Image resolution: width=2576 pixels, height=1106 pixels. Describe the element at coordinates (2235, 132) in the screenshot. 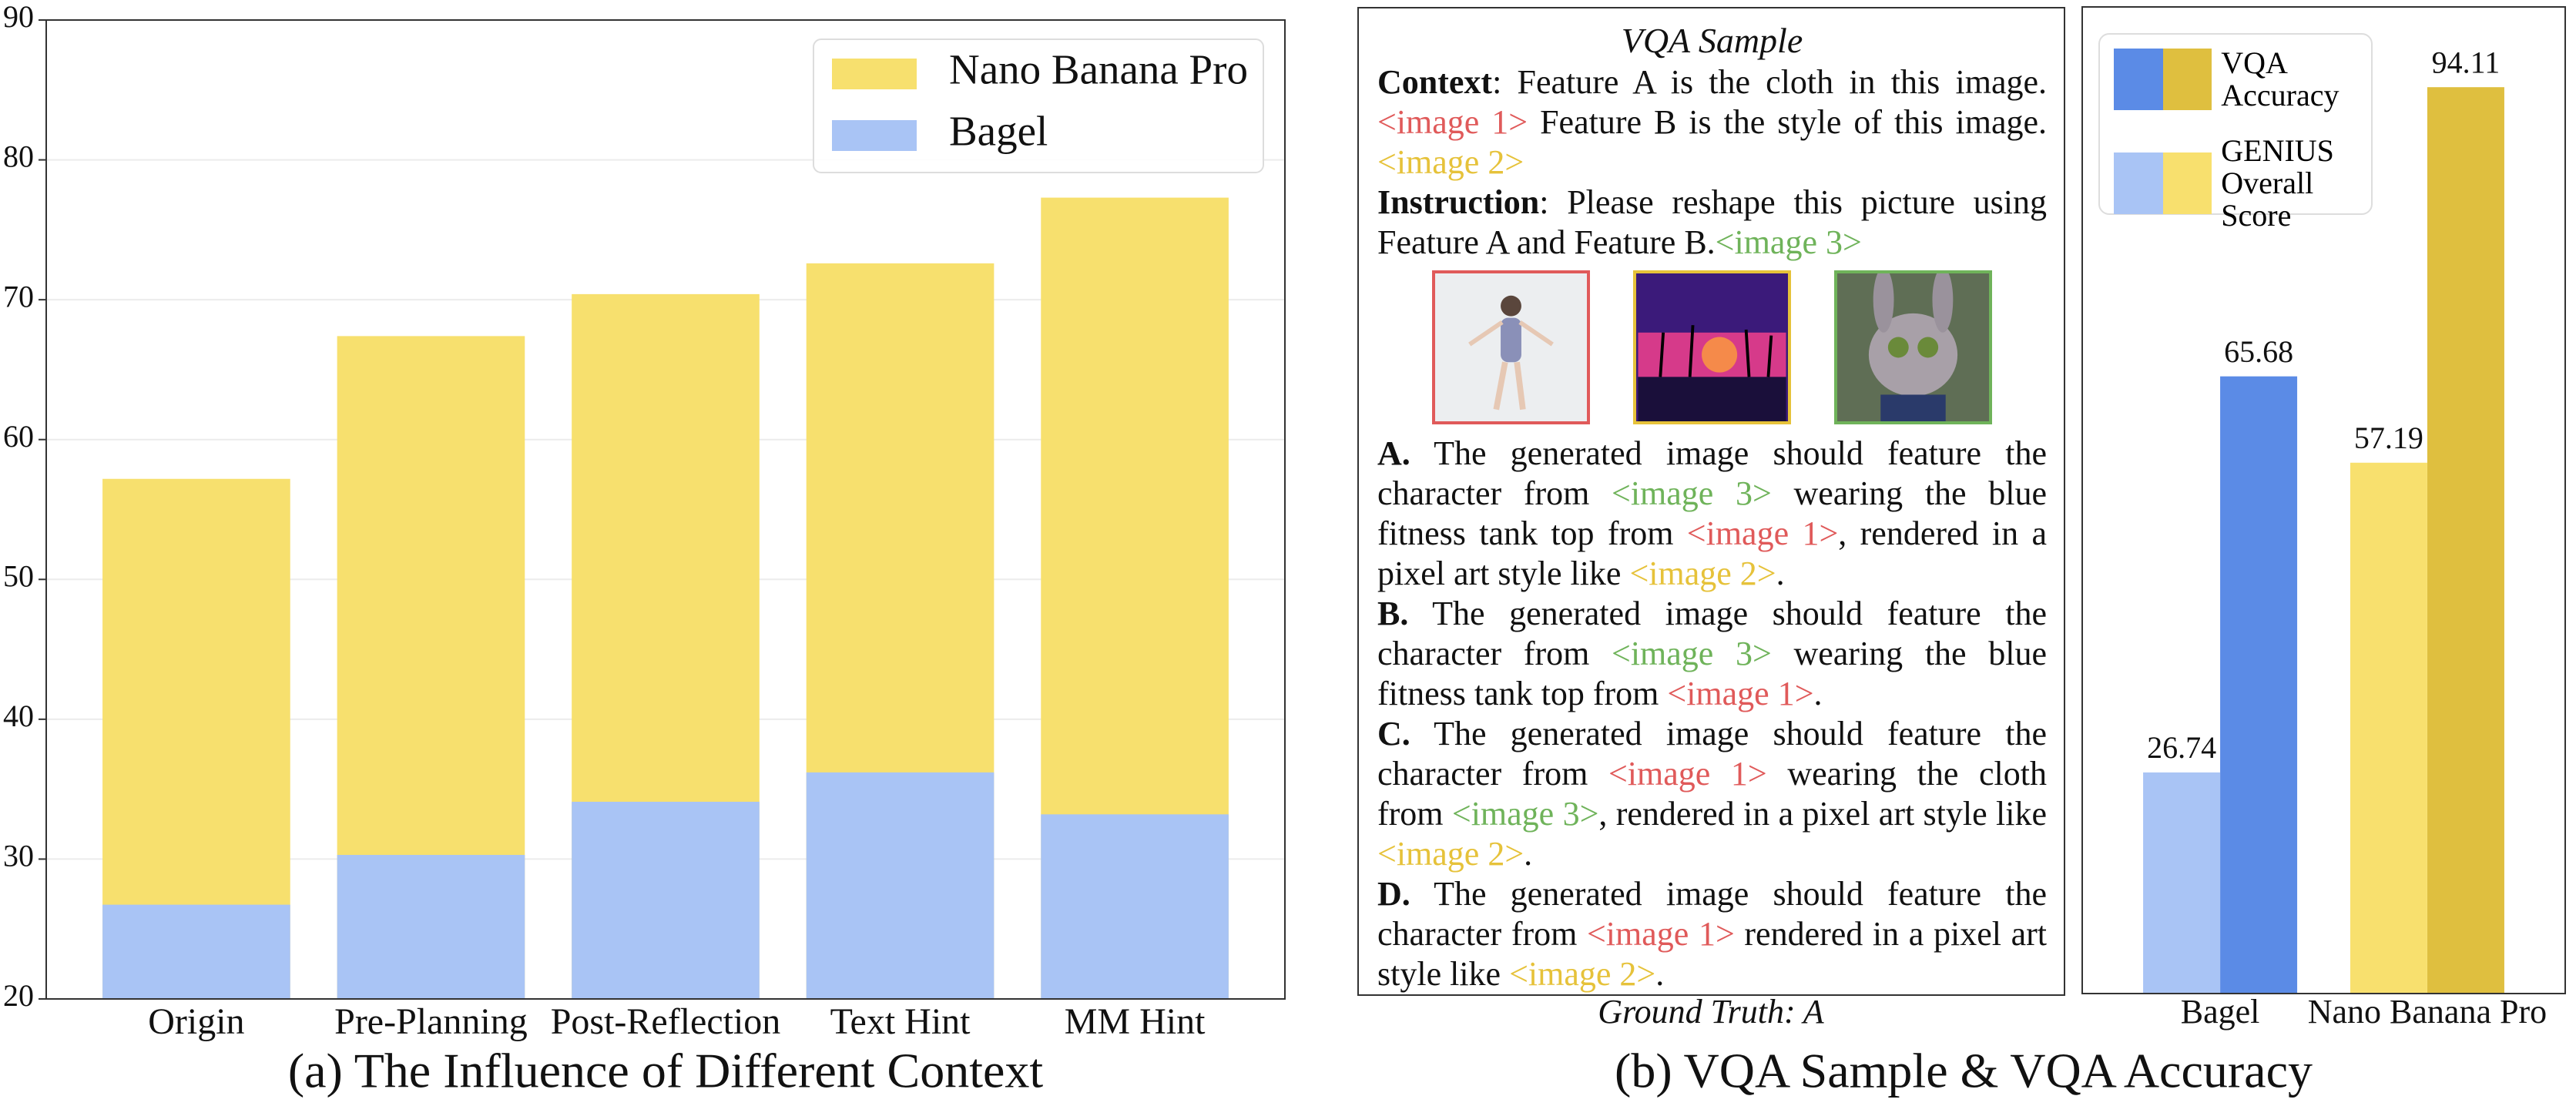

I see `legend: VQA Accuracy GENIUS Overall Score` at that location.